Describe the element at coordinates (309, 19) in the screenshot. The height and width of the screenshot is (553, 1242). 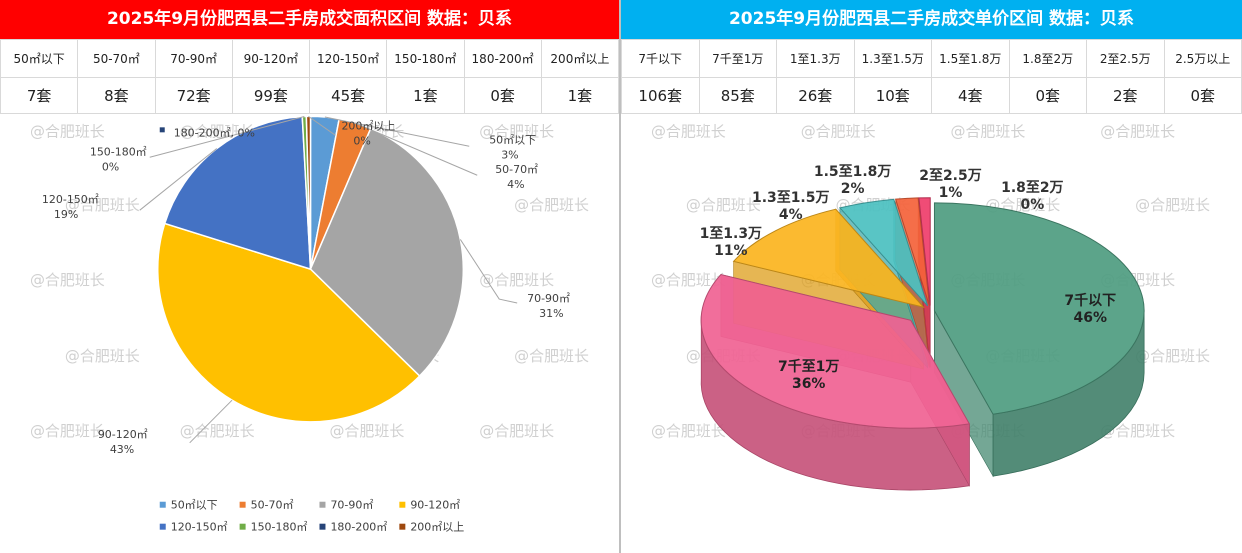
I see `area-panel-title: 2025年9月份肥西县二手房成交面积区间 数据：贝系` at that location.